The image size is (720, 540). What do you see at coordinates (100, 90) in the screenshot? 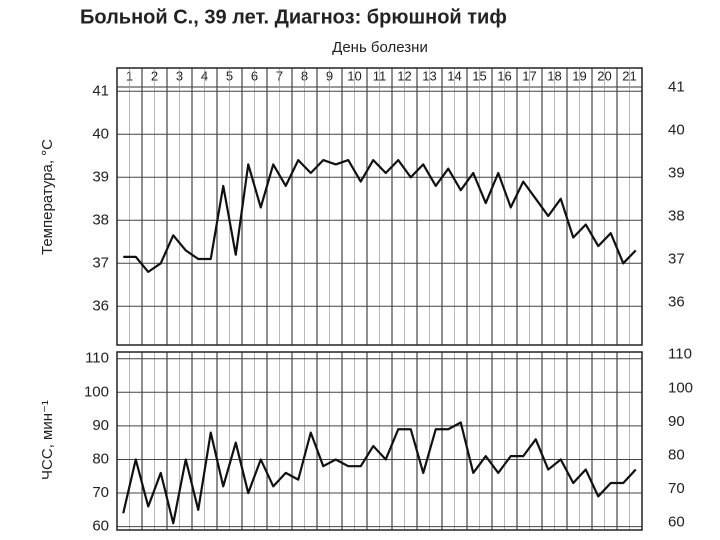
I see `y-tick-label: 41` at bounding box center [100, 90].